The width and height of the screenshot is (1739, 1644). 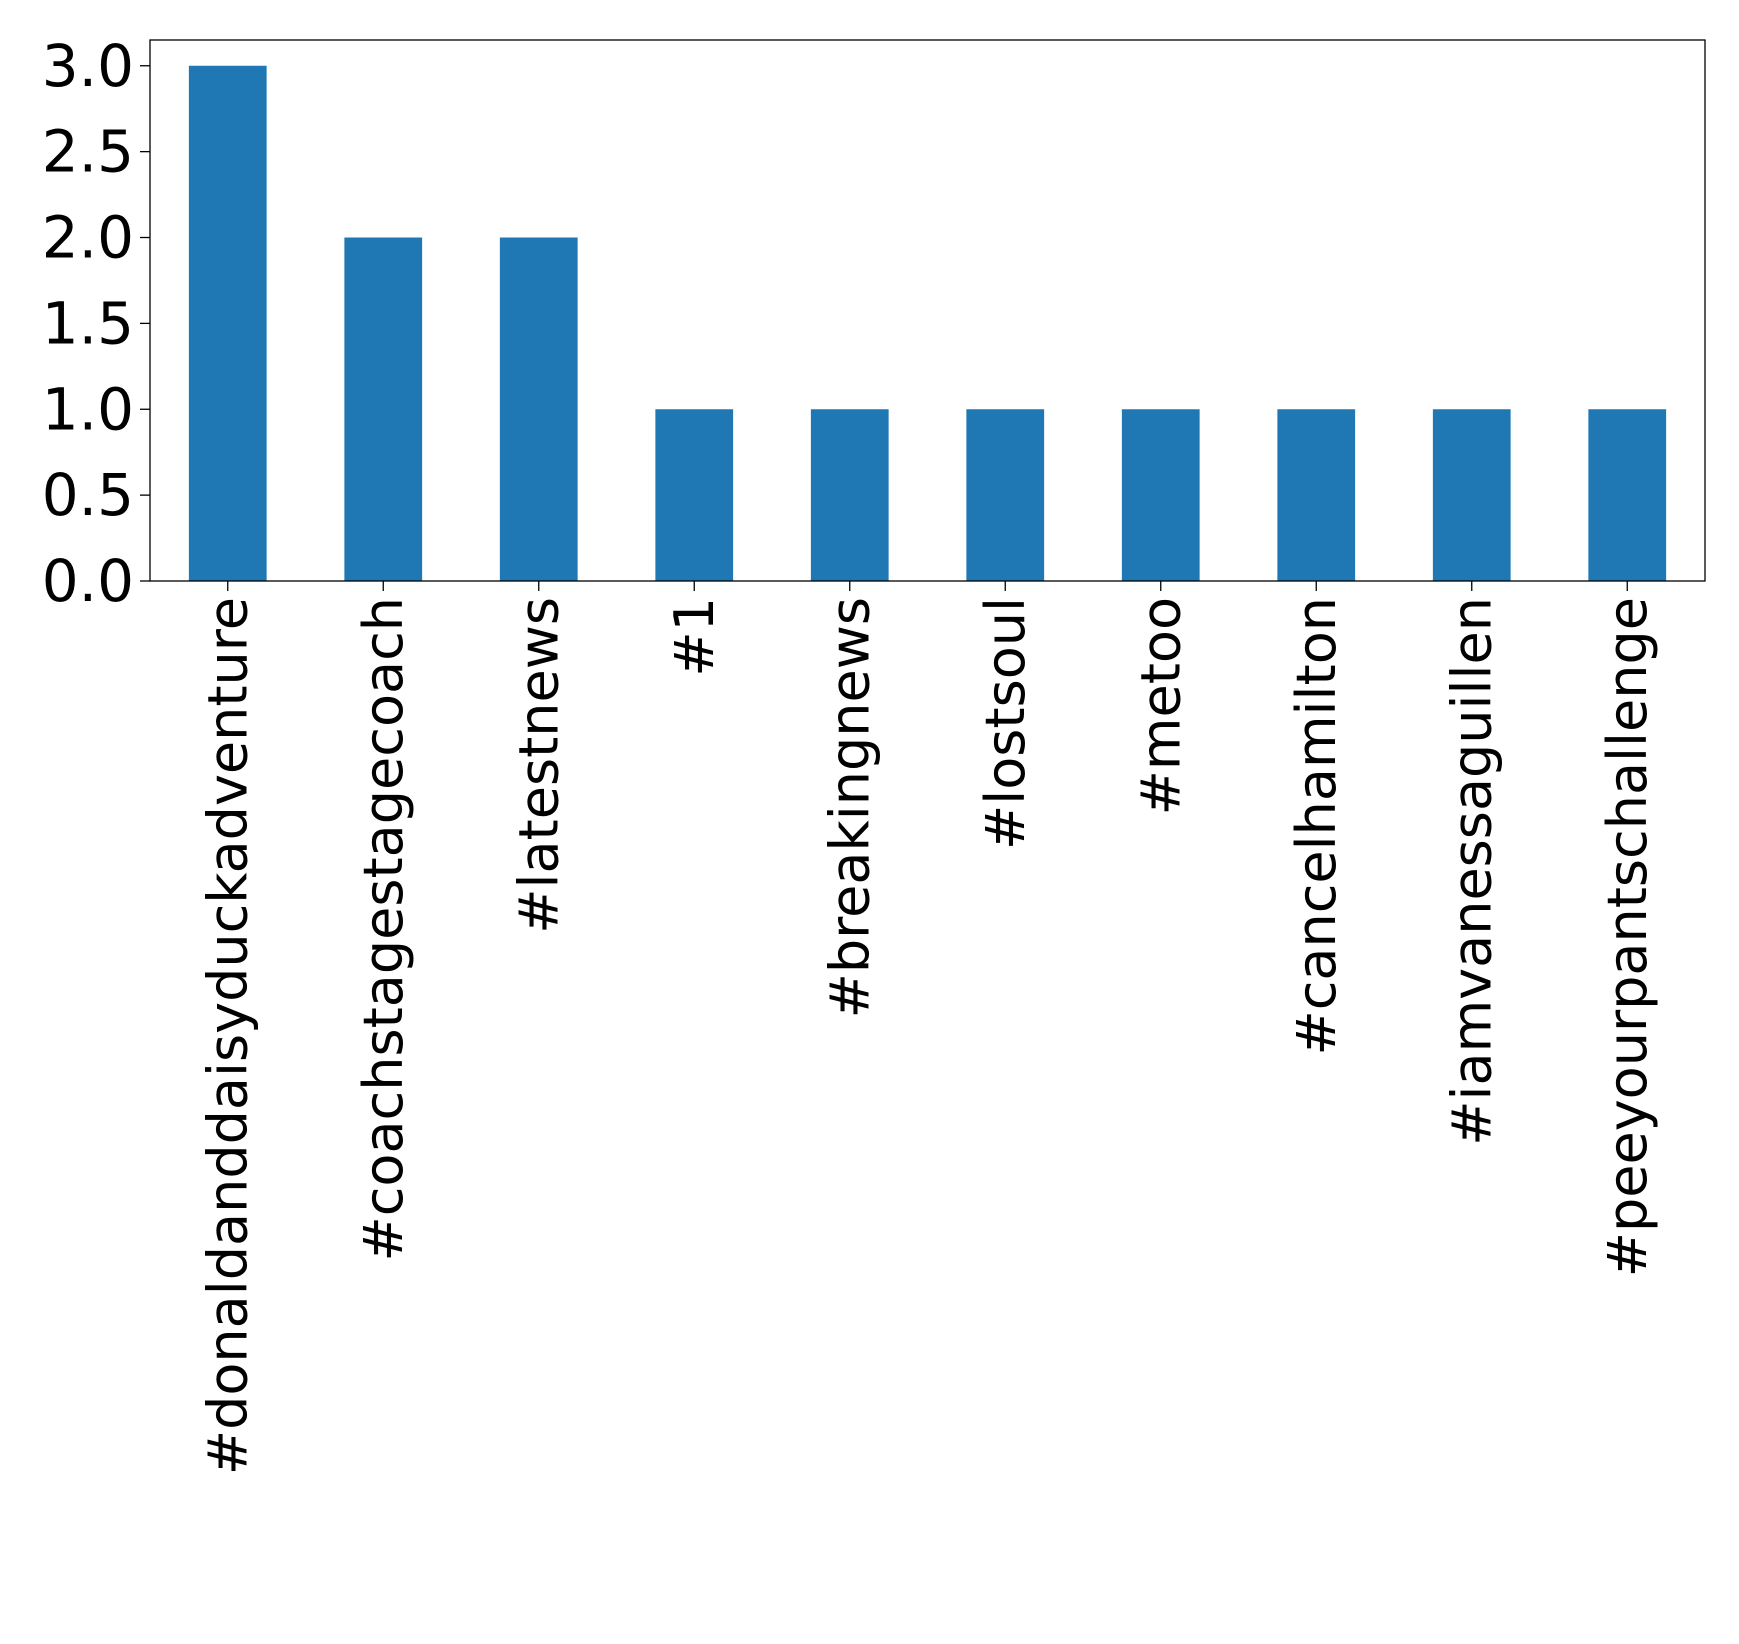 I want to click on x-tick-label: #metoo, so click(x=1160, y=706).